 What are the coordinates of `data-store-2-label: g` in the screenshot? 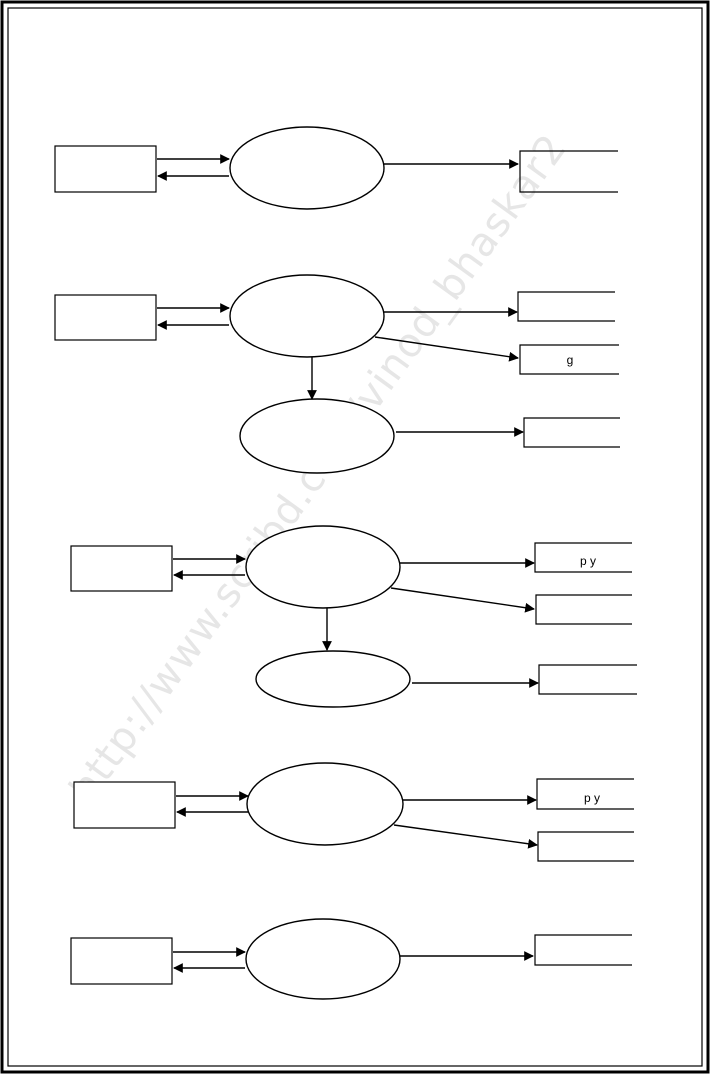 It's located at (570, 360).